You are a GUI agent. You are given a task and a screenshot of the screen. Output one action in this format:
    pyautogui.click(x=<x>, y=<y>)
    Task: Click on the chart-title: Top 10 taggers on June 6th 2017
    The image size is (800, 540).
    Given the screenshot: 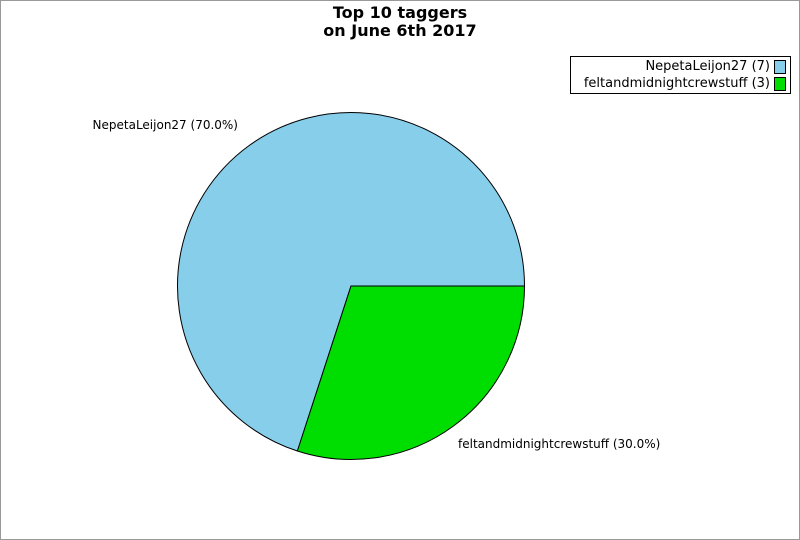 What is the action you would take?
    pyautogui.click(x=400, y=22)
    